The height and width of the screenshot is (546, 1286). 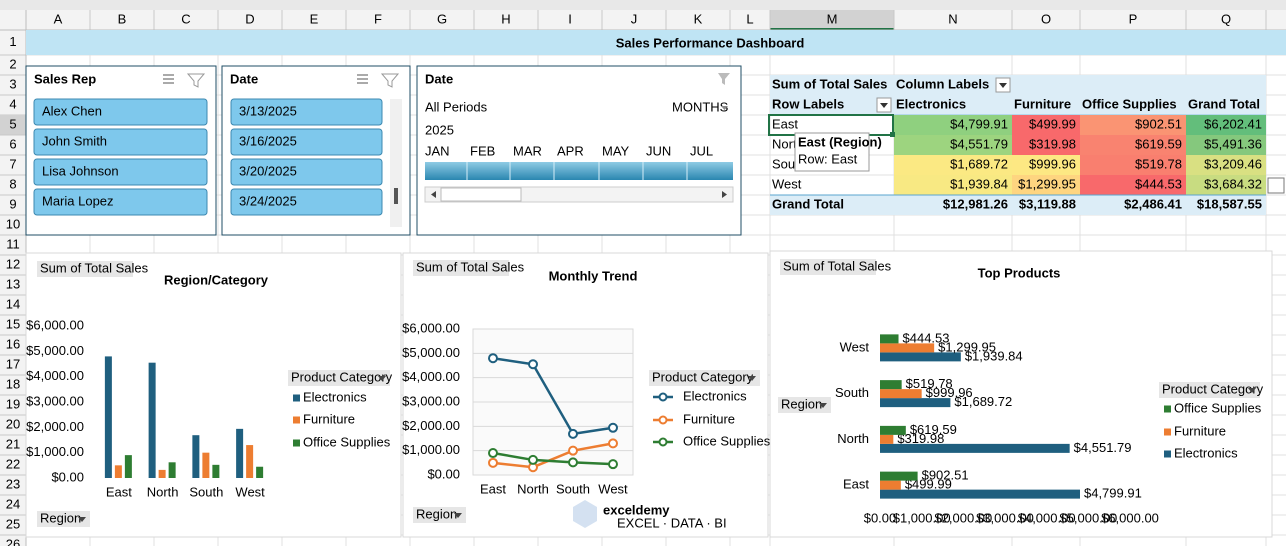 I want to click on pivot-corner: Sum of Total Sales, so click(x=829, y=83).